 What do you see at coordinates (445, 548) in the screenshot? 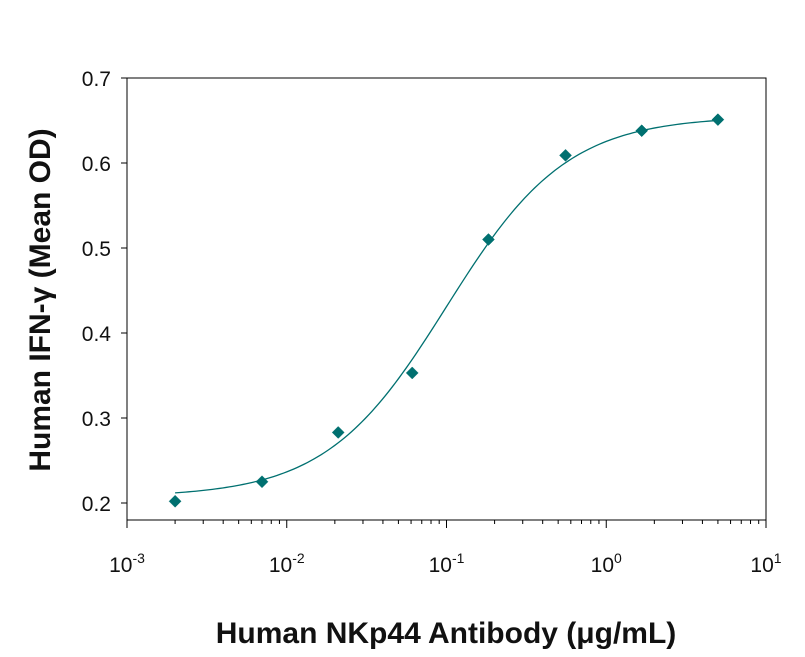
I see `x-axis-ticks: 10⁻³ 10⁻² 10⁻¹ 10⁰ 10¹` at bounding box center [445, 548].